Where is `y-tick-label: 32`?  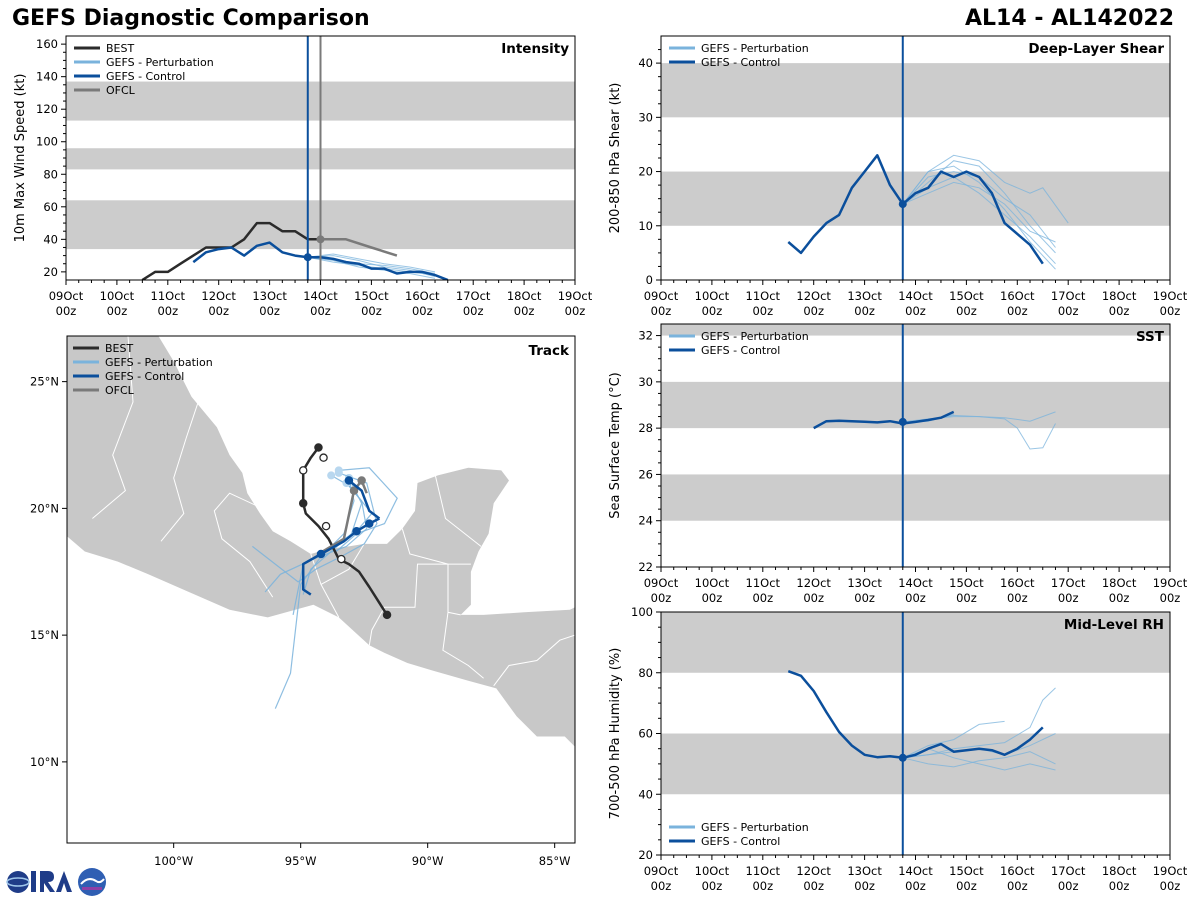
y-tick-label: 32 is located at coordinates (645, 336).